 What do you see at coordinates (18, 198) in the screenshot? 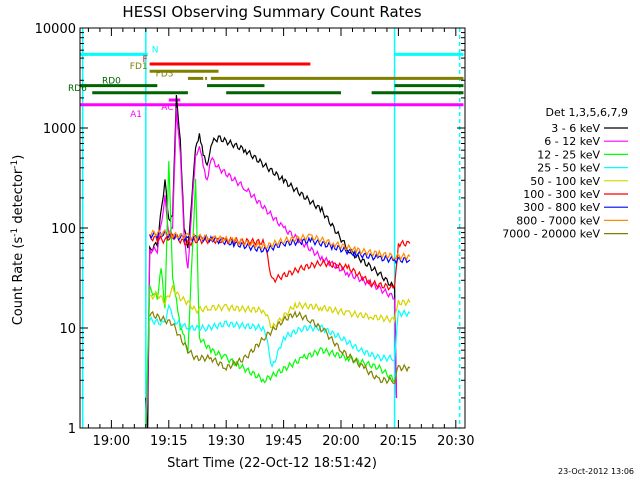
I see `y-axis-label-mid: detector` at bounding box center [18, 198].